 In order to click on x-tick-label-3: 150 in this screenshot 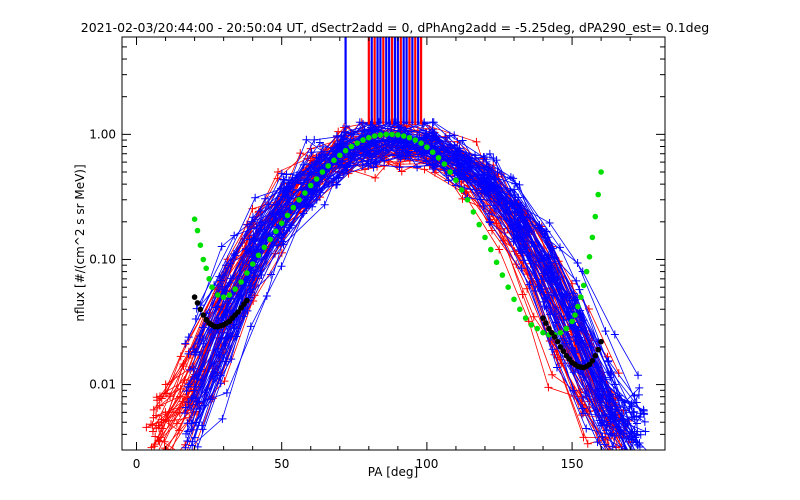, I will do `click(572, 464)`.